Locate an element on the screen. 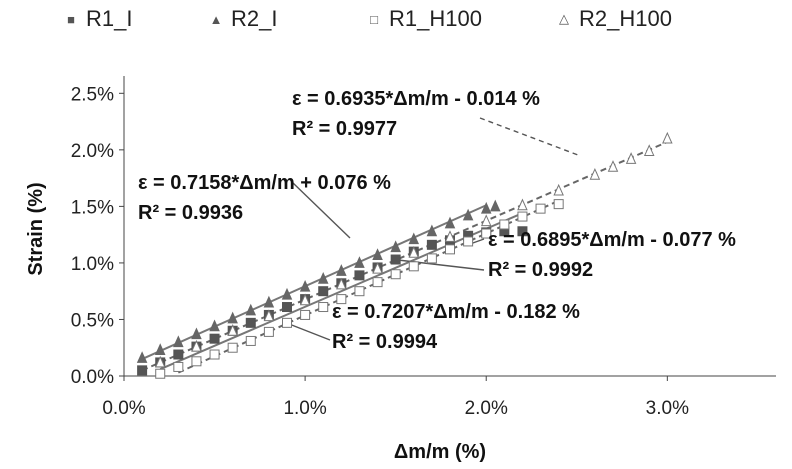 The width and height of the screenshot is (792, 469). legend-label: R1_I is located at coordinates (109, 18).